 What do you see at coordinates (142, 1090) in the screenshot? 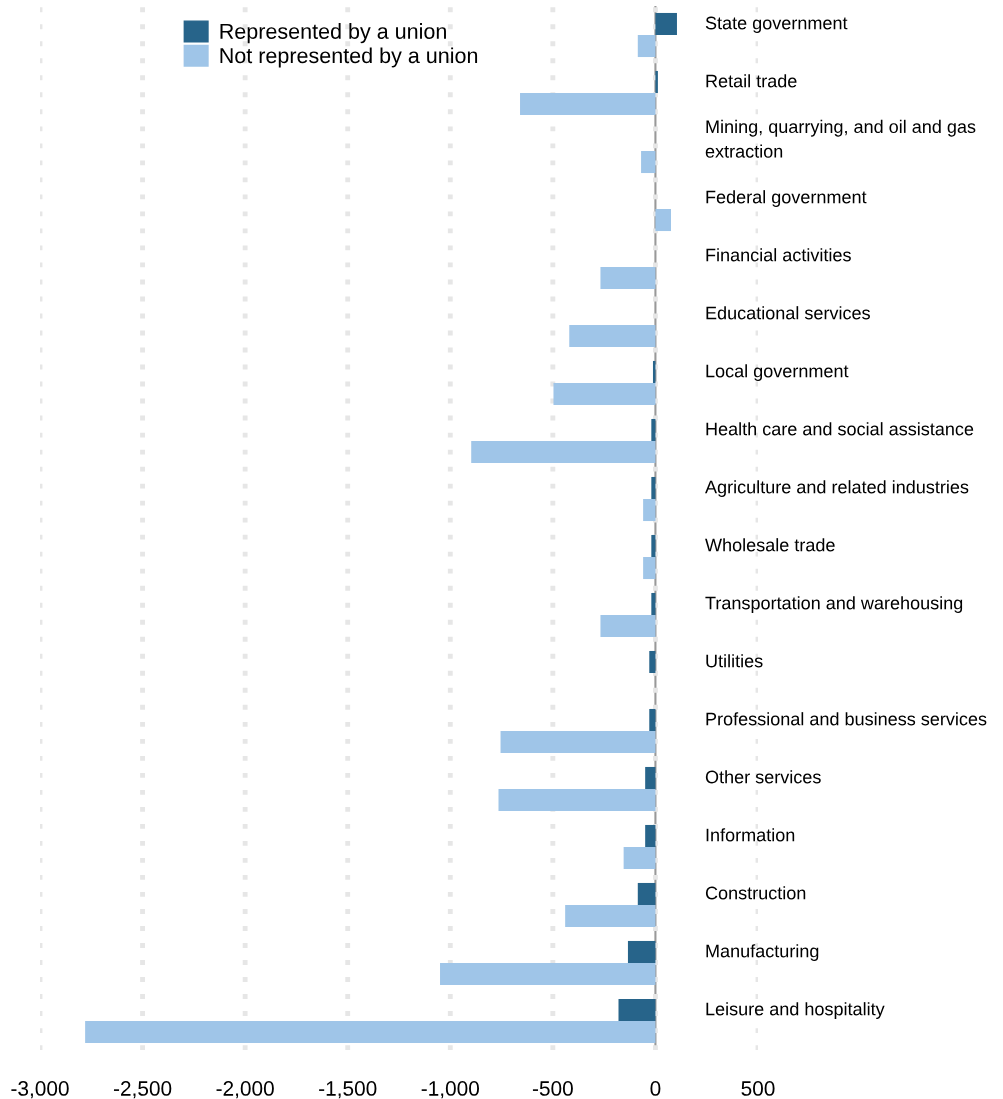
I see `x-tick-label: -2,500` at bounding box center [142, 1090].